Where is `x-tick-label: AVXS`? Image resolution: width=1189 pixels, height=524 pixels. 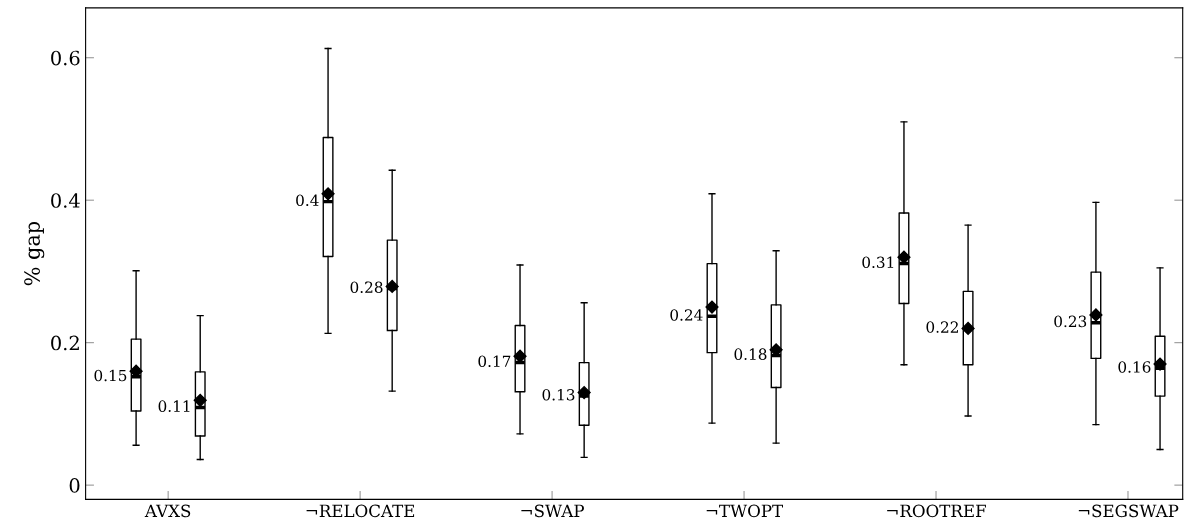
x-tick-label: AVXS is located at coordinates (167, 511).